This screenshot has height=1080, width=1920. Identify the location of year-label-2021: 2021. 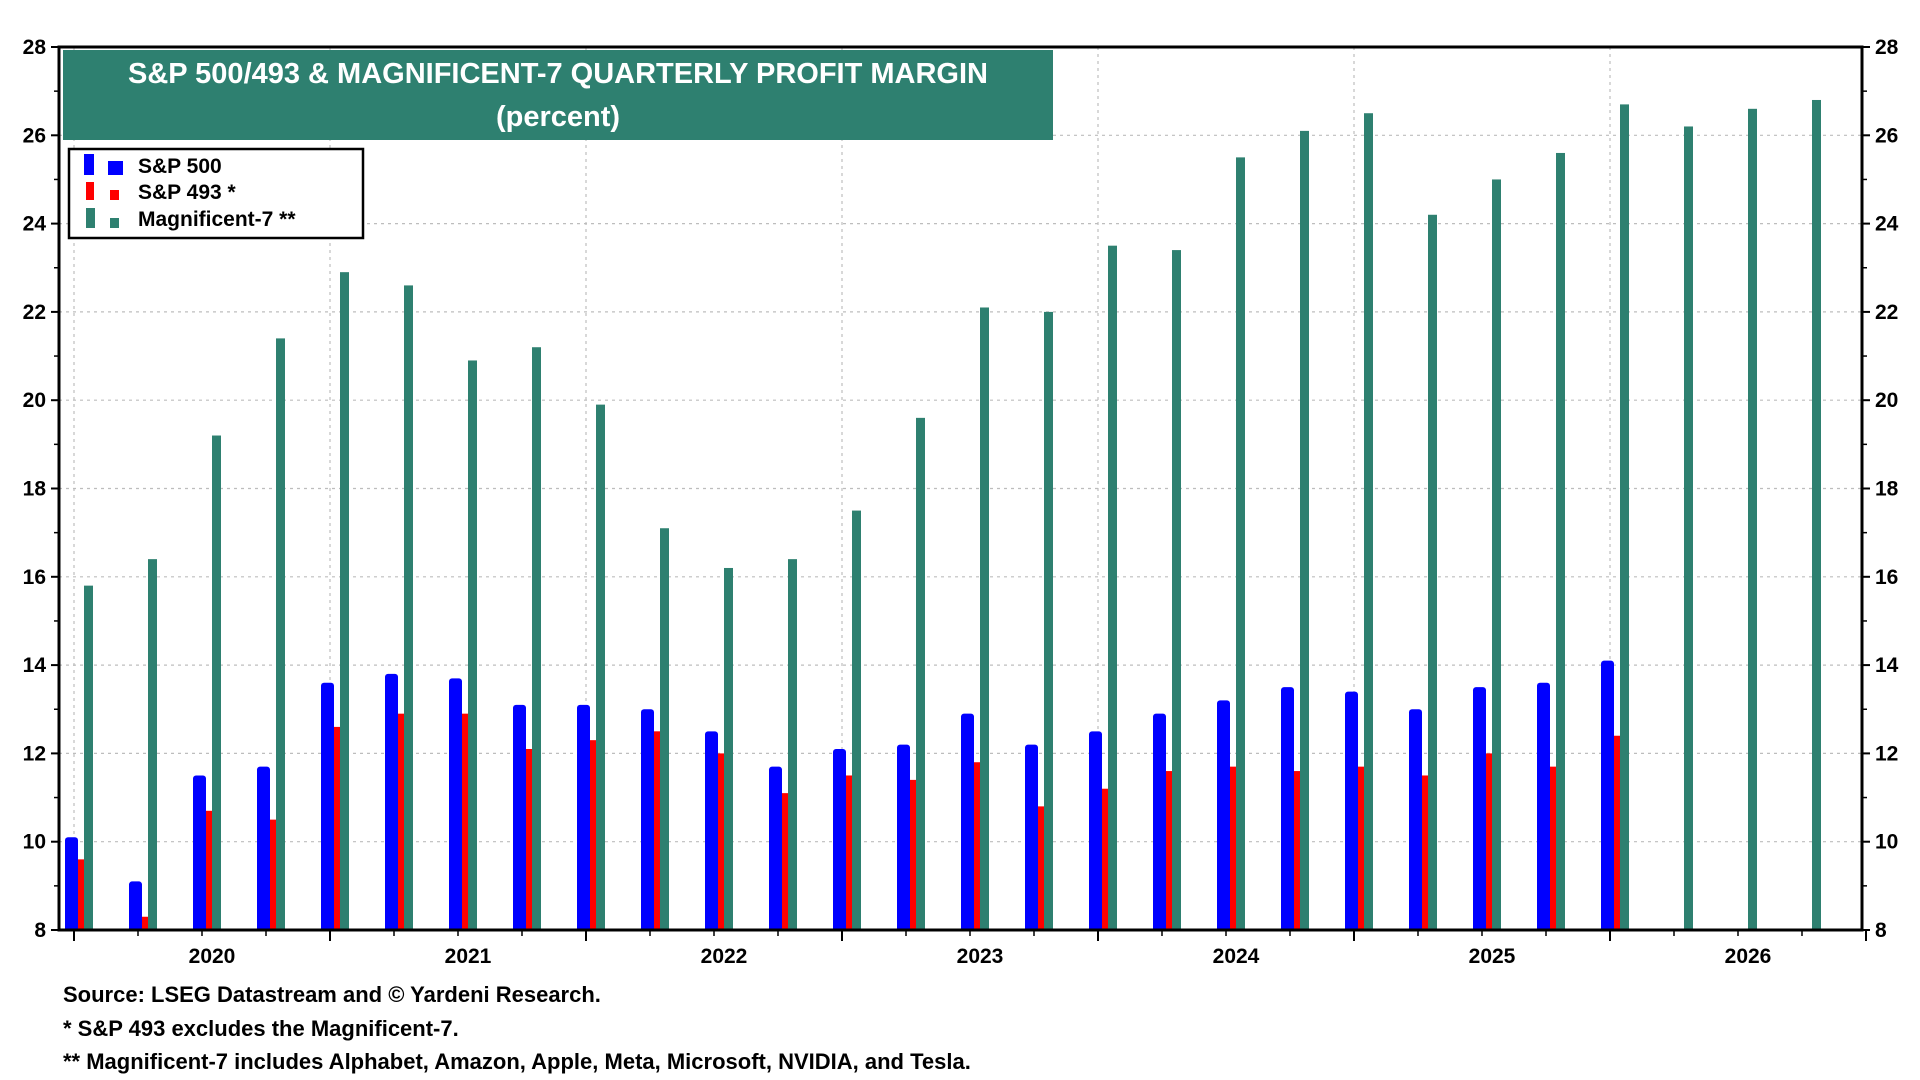
(468, 956).